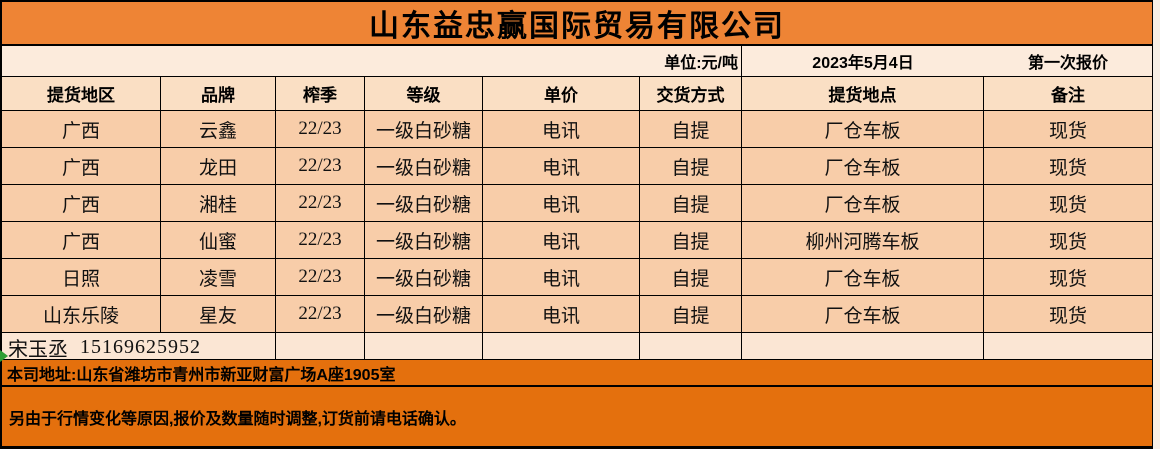 This screenshot has width=1160, height=449. What do you see at coordinates (218, 203) in the screenshot?
I see `cell-brand: 湘桂` at bounding box center [218, 203].